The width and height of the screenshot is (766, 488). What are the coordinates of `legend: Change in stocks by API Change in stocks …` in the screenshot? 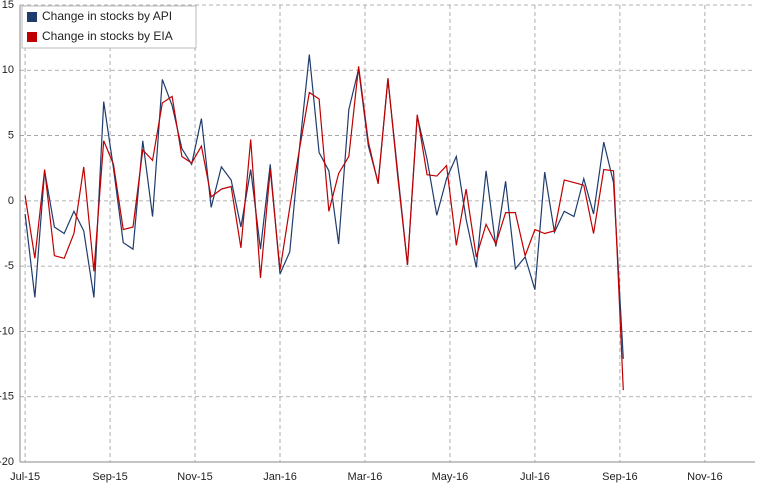 It's located at (109, 27).